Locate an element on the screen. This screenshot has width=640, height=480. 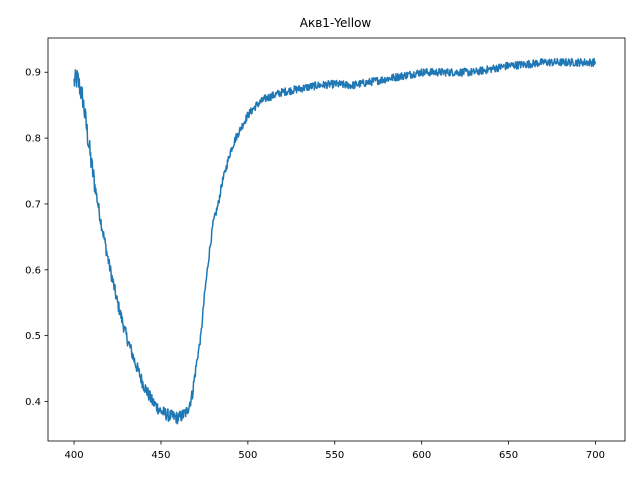
x-tick-label: 550 is located at coordinates (334, 455).